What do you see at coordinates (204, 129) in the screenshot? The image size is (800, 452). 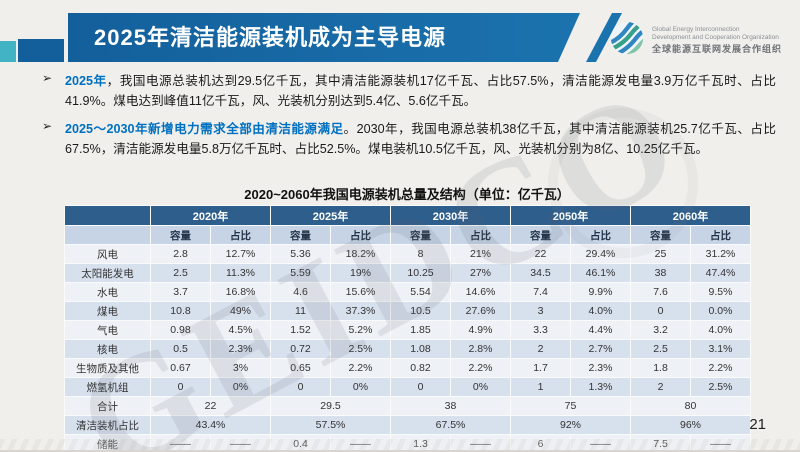 I see `bullet-highlight: 2025～2030年新增电力需求全部由清洁能源满足` at bounding box center [204, 129].